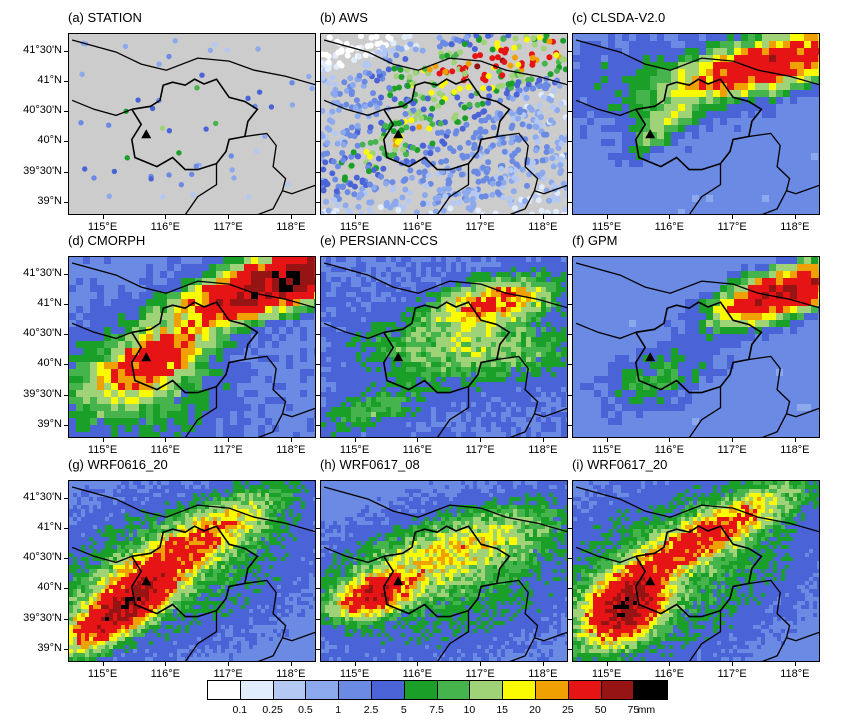 The height and width of the screenshot is (725, 851). Describe the element at coordinates (600, 710) in the screenshot. I see `colorbar-label: 50` at that location.